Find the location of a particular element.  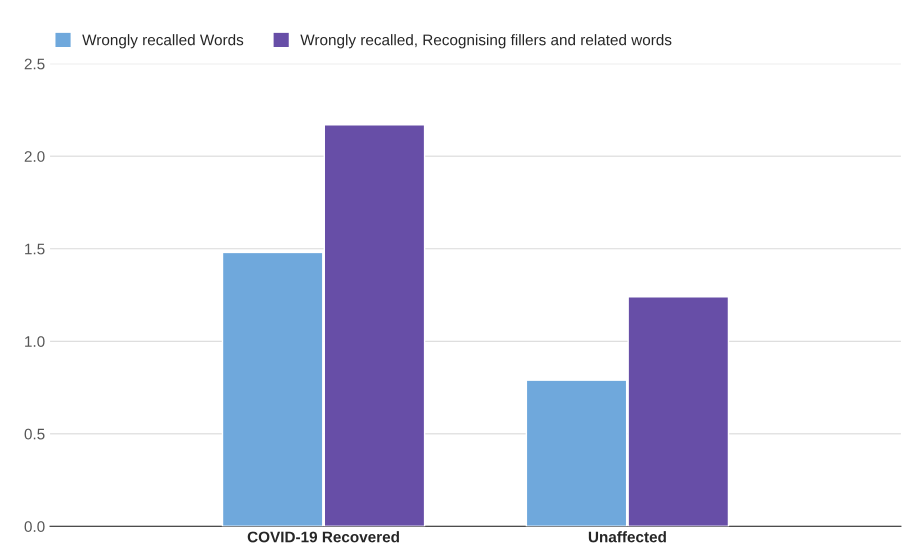

legend-label: Wrongly recalled, Recognising fillers and related words is located at coordinates (486, 41).